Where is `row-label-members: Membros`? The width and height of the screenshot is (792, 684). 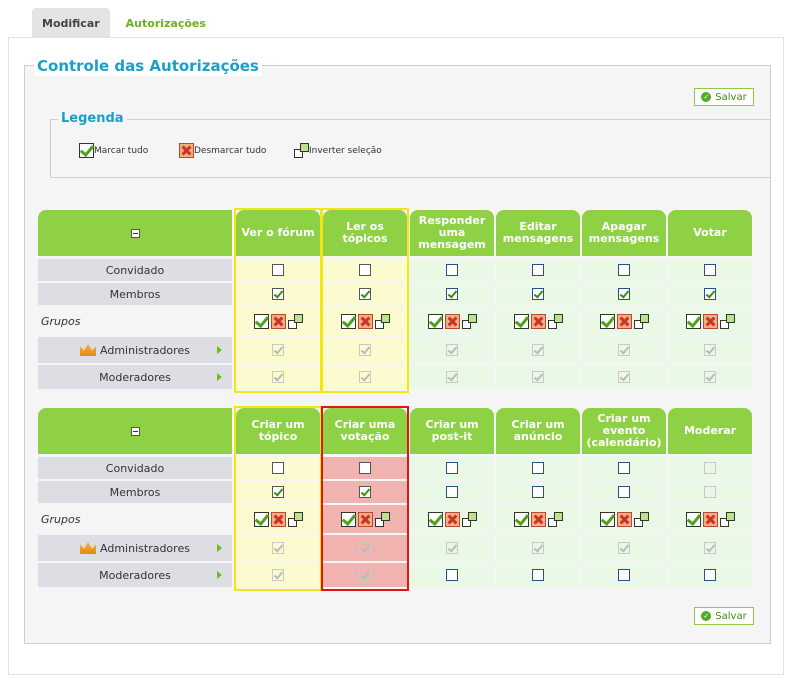 row-label-members: Membros is located at coordinates (135, 294).